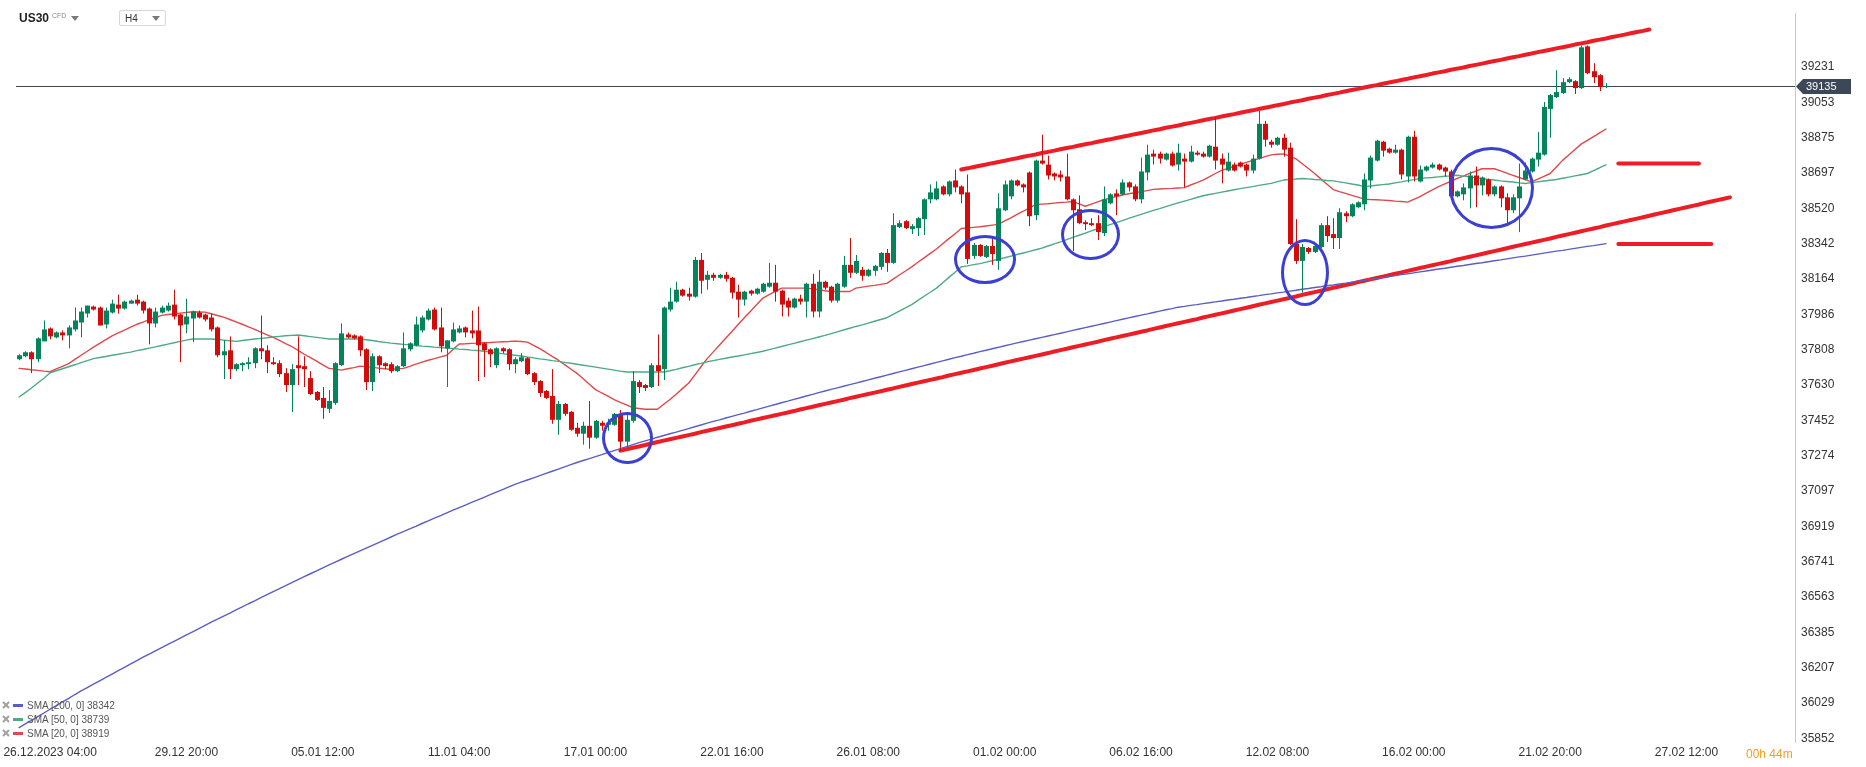  What do you see at coordinates (131, 18) in the screenshot?
I see `annotation: H4` at bounding box center [131, 18].